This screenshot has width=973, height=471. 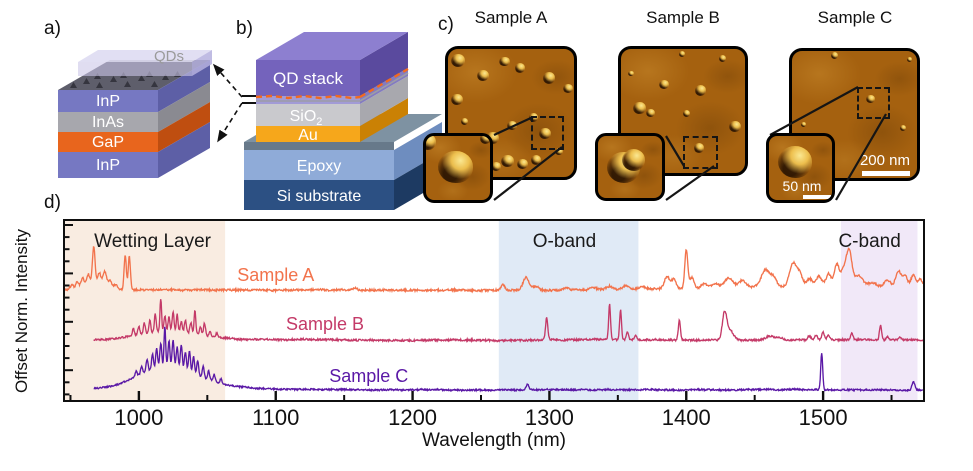 What do you see at coordinates (276, 417) in the screenshot?
I see `x-tick-label-1100: 1100` at bounding box center [276, 417].